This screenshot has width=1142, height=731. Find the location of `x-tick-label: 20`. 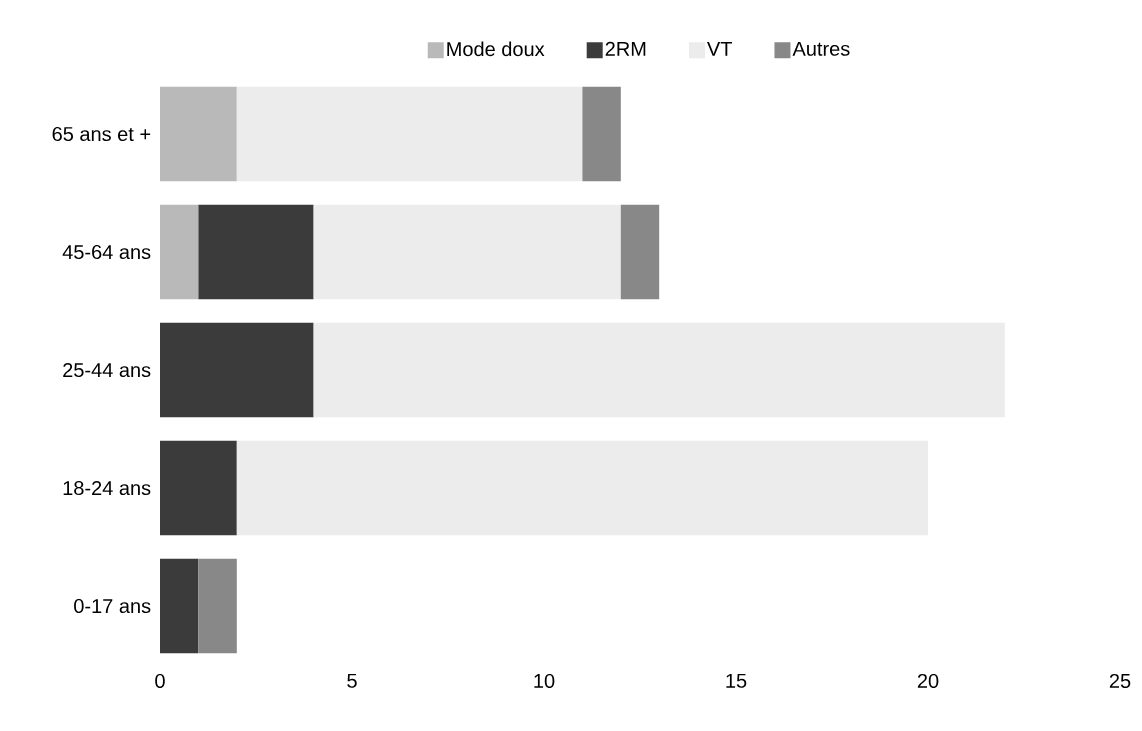

x-tick-label: 20 is located at coordinates (928, 681).